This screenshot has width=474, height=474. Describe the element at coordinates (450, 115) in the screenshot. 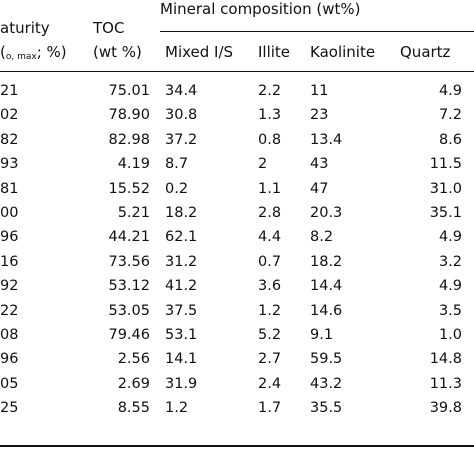

I see `cell-quartz: 7.2` at that location.